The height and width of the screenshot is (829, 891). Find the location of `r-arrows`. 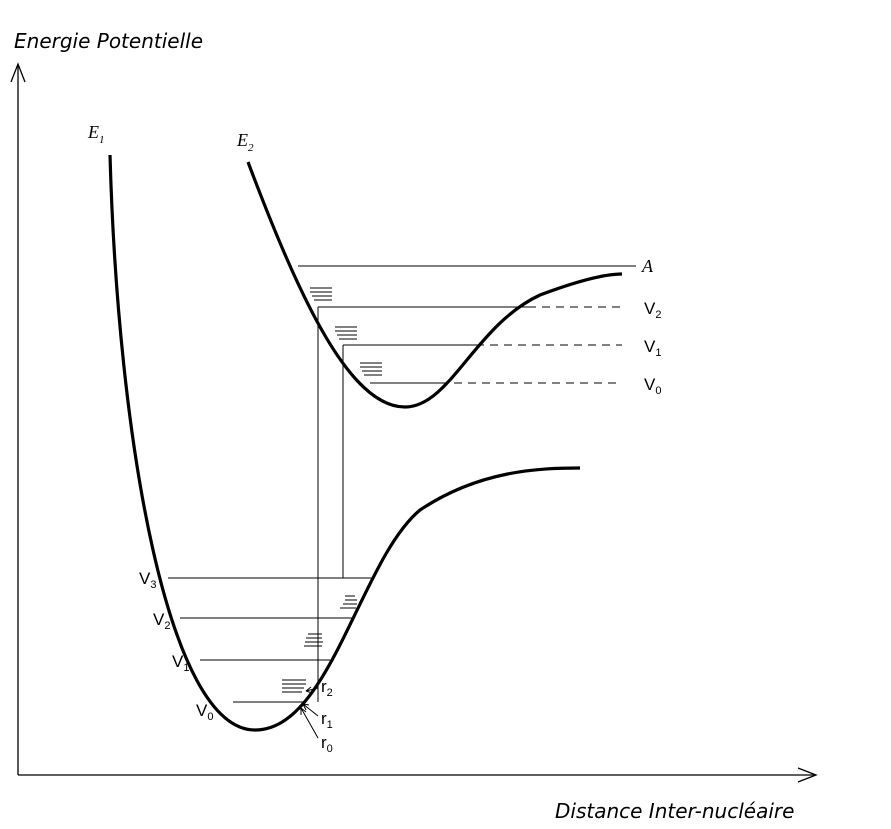

r-arrows is located at coordinates (309, 712).